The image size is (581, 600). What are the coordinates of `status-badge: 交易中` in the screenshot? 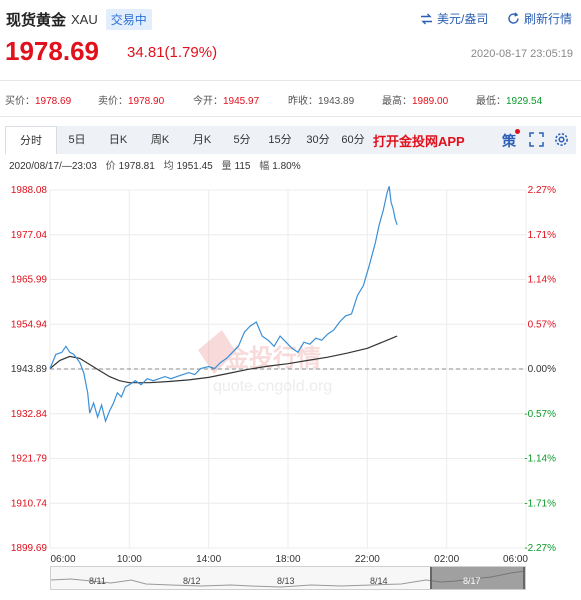 It's located at (128, 19).